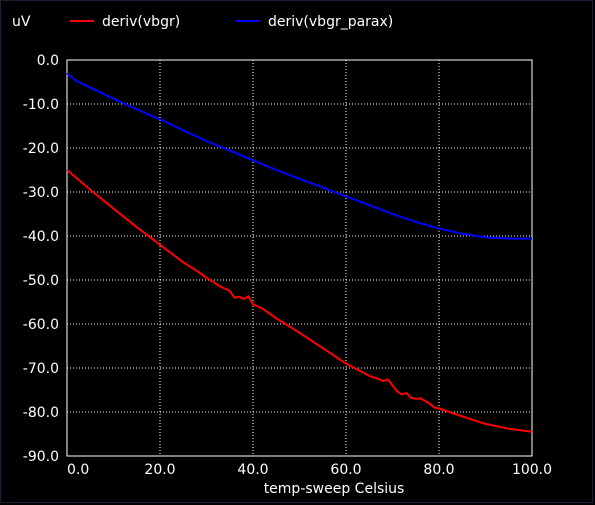  Describe the element at coordinates (438, 470) in the screenshot. I see `x-tick-label: 80.0` at that location.